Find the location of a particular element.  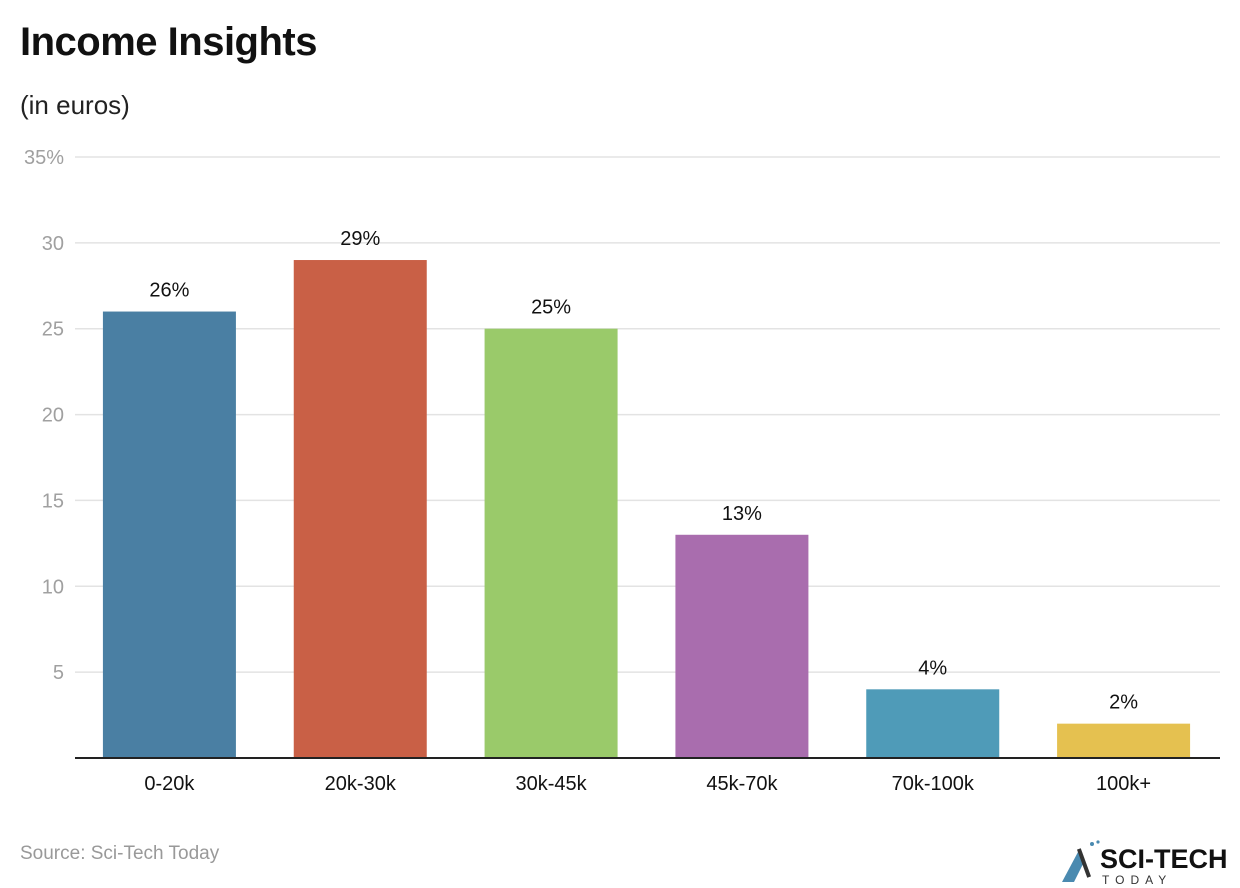

bar-45k-70k is located at coordinates (742, 646).